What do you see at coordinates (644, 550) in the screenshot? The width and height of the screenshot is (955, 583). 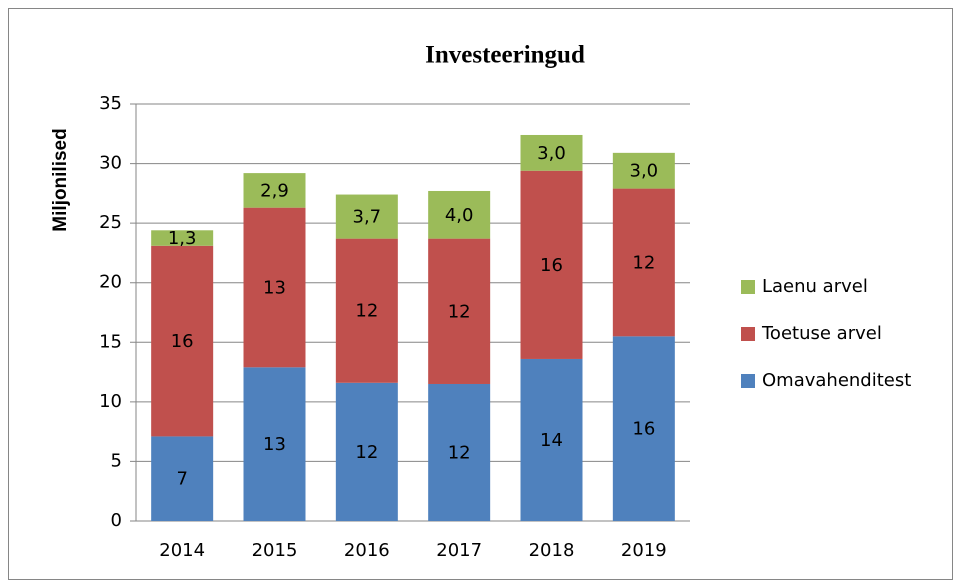 I see `x-tick-label: 2019` at bounding box center [644, 550].